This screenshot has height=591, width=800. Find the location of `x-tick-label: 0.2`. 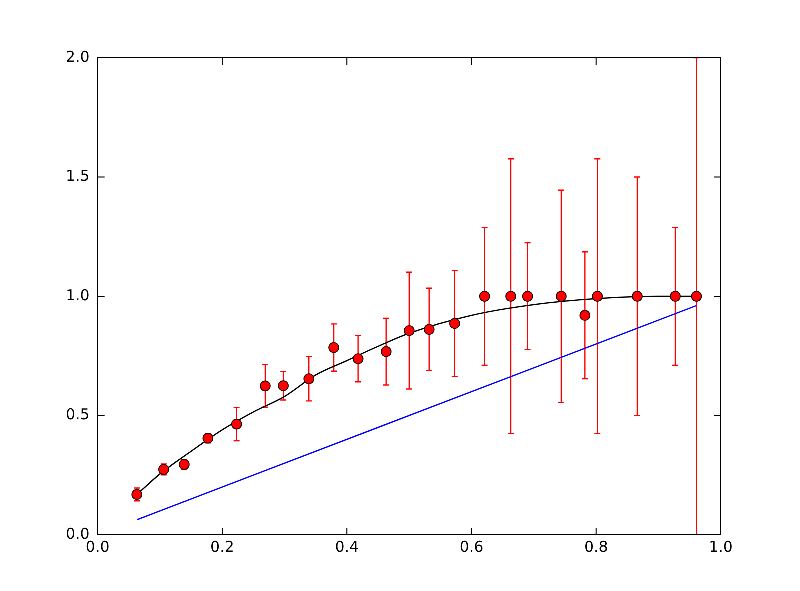

x-tick-label: 0.2 is located at coordinates (222, 547).